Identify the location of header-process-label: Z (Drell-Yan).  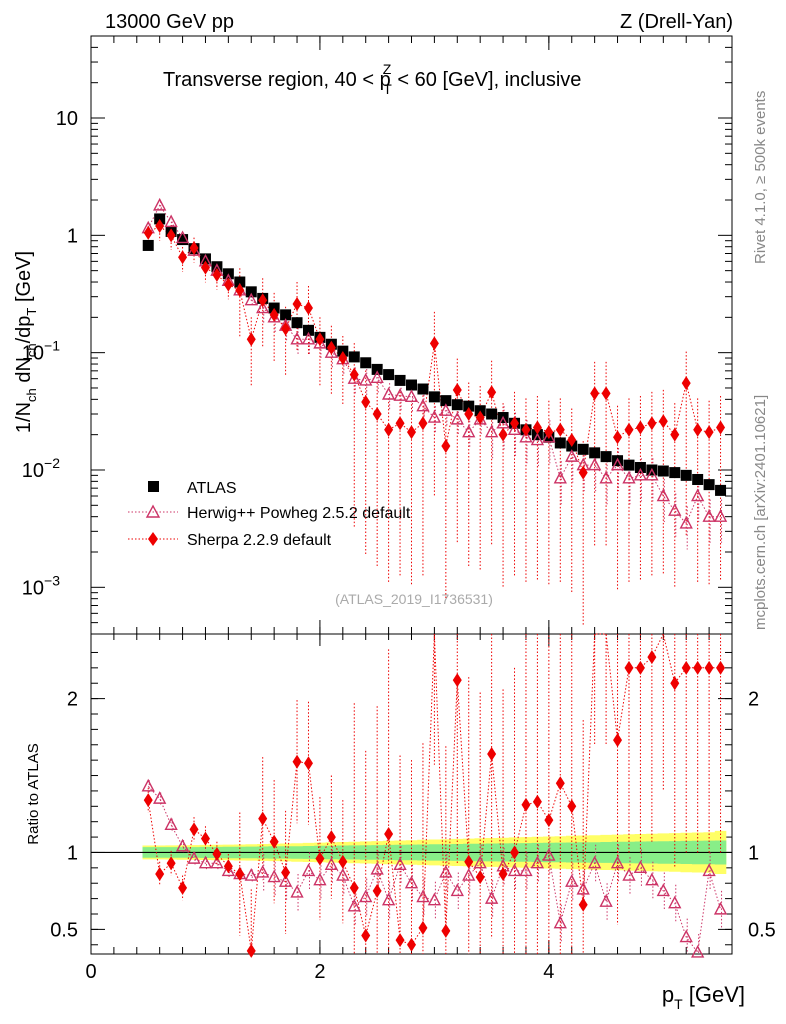
(676, 22).